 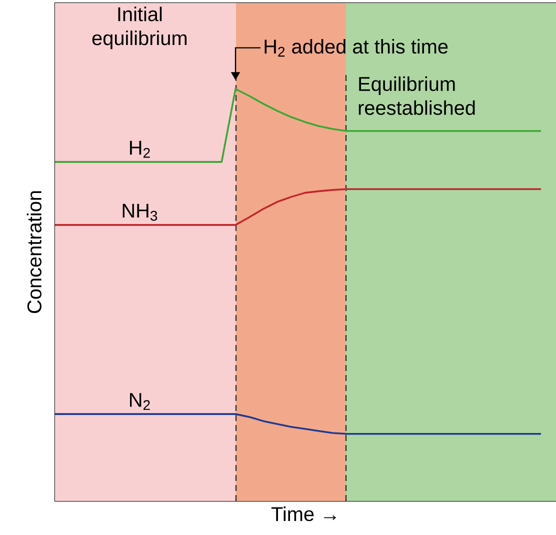 What do you see at coordinates (356, 48) in the screenshot?
I see `text: H$_{2}$ added at this time` at bounding box center [356, 48].